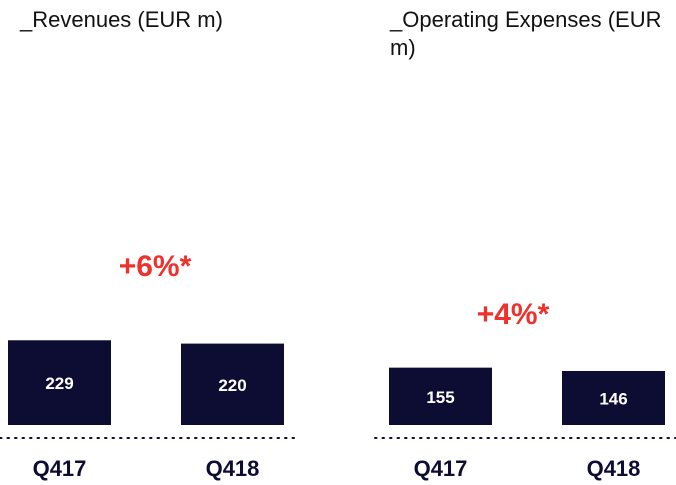  I want to click on chart-title: _Revenues (EUR m), so click(121, 19).